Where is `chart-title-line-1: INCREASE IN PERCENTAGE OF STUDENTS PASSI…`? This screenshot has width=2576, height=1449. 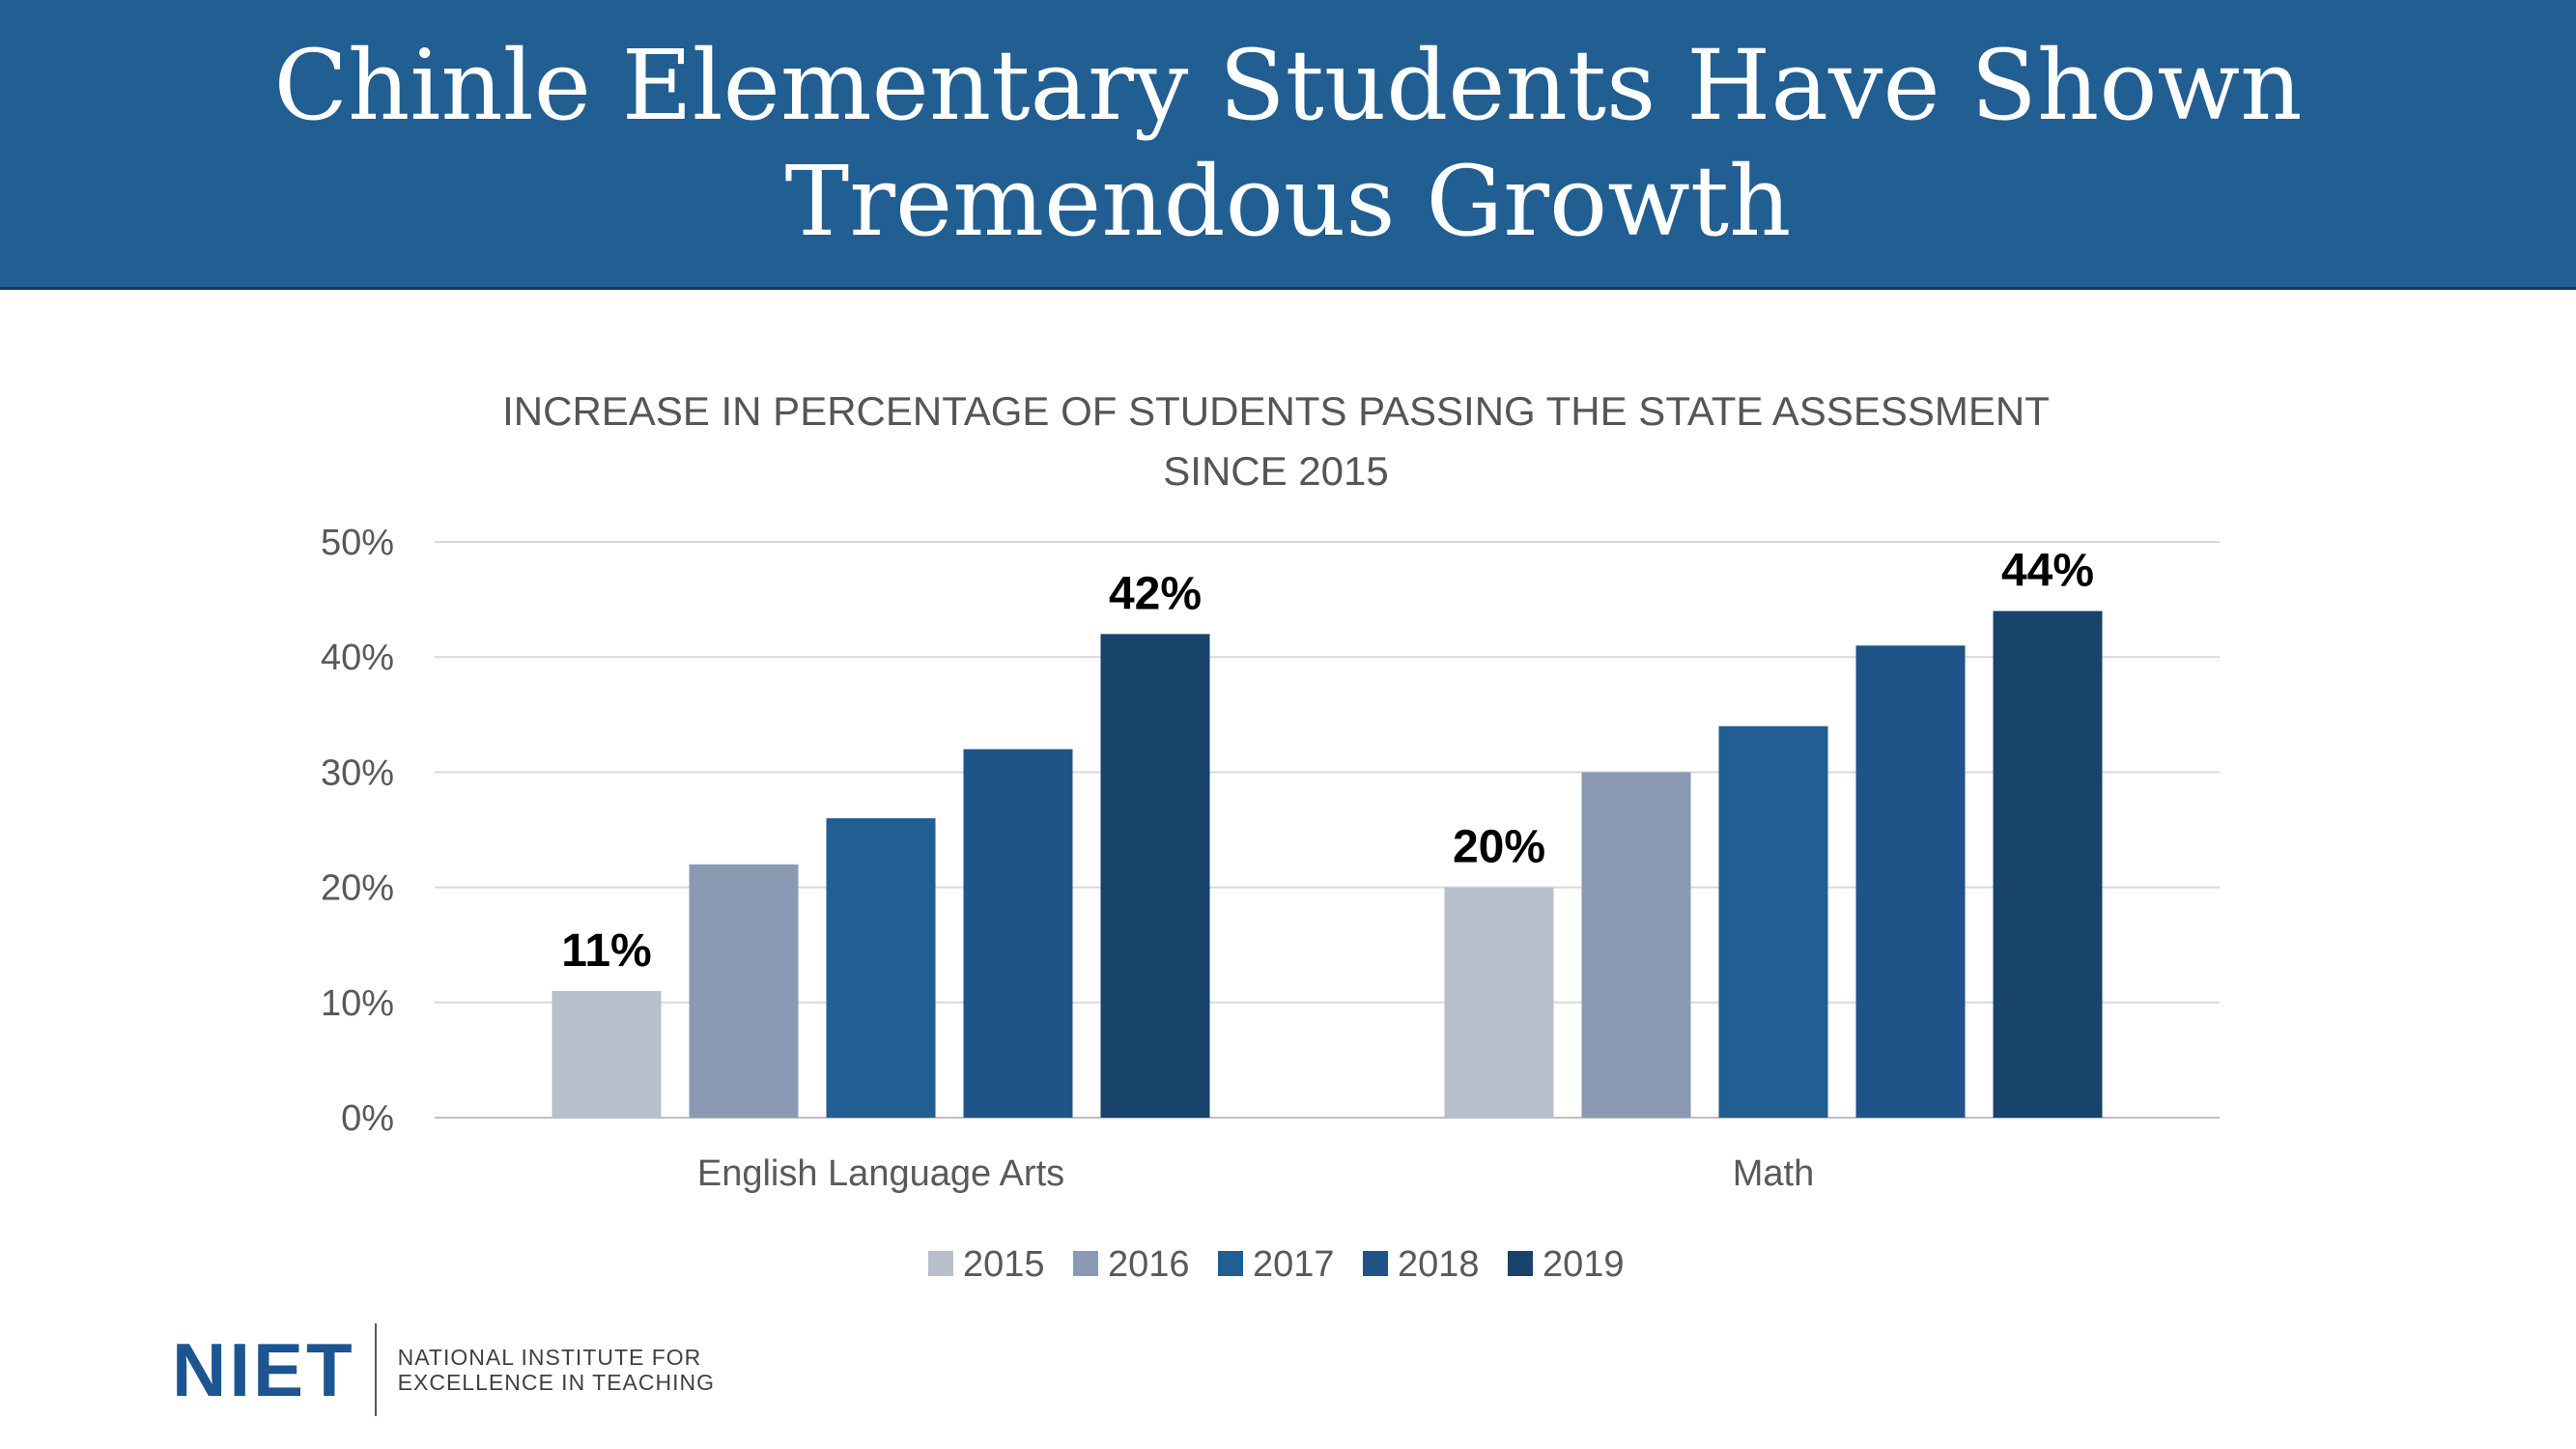 chart-title-line-1: INCREASE IN PERCENTAGE OF STUDENTS PASSI… is located at coordinates (1276, 411).